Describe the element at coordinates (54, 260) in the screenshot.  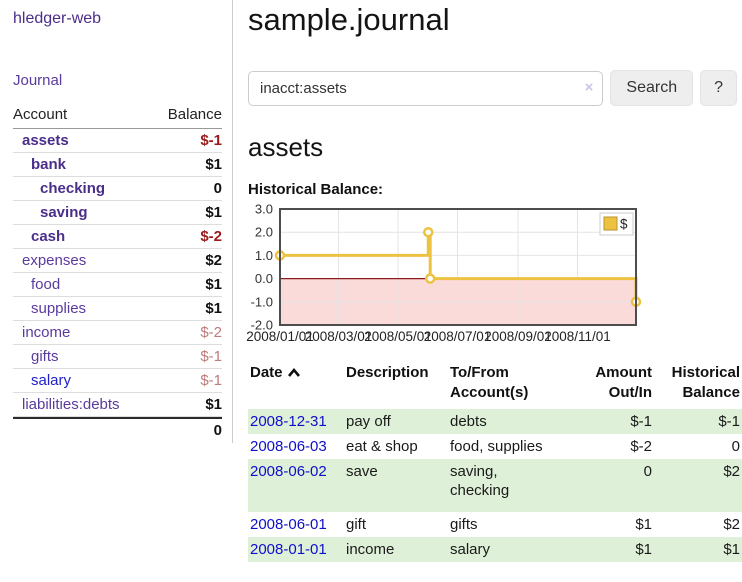
I see `account-link-expenses: expenses` at that location.